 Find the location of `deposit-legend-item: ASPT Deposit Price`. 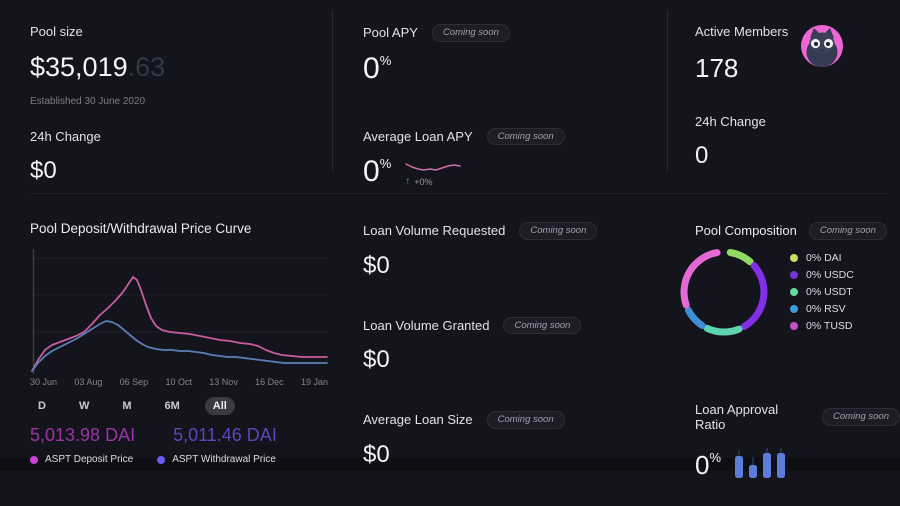

deposit-legend-item: ASPT Deposit Price is located at coordinates (81, 459).